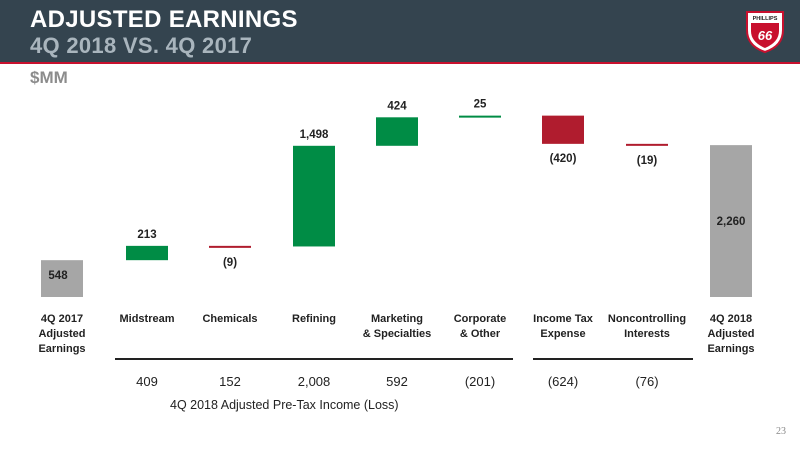  Describe the element at coordinates (230, 381) in the screenshot. I see `pretax-value: 152` at that location.